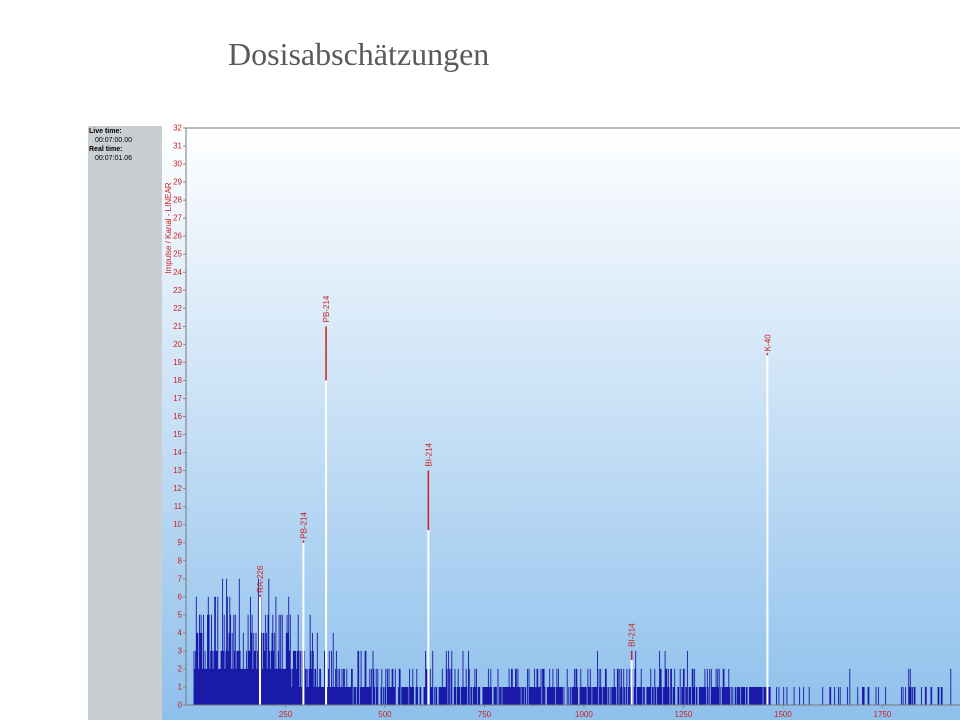  I want to click on y-tick-label: 17, so click(177, 398).